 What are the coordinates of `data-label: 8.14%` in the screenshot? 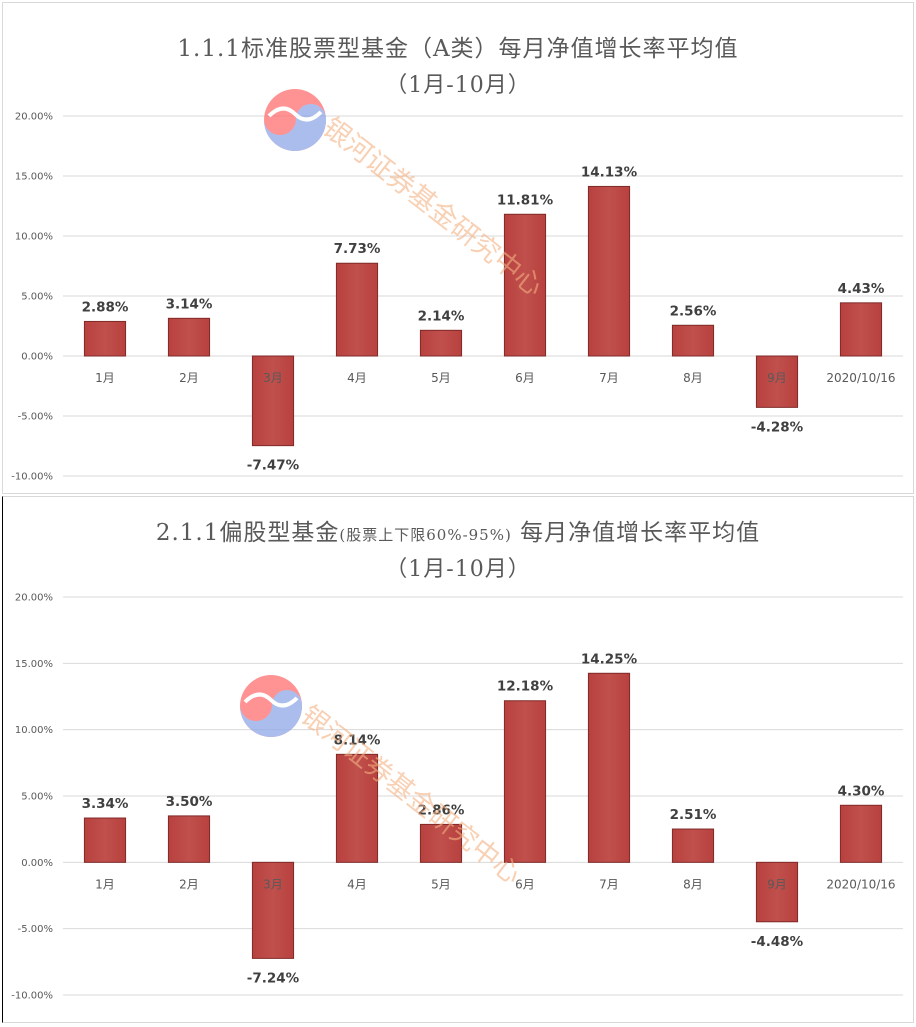 It's located at (357, 740).